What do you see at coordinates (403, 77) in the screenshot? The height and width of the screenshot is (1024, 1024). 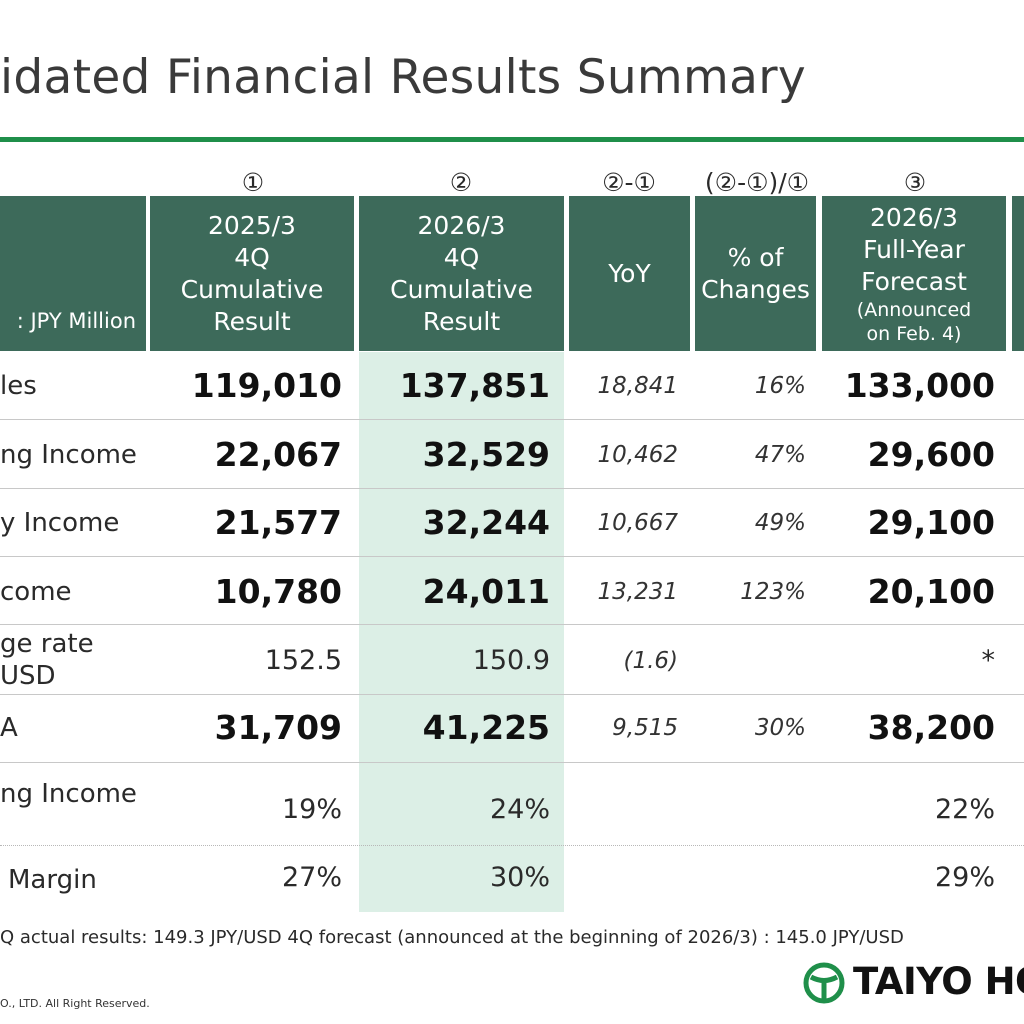 I see `page-title: idated Financial Results Summary` at bounding box center [403, 77].